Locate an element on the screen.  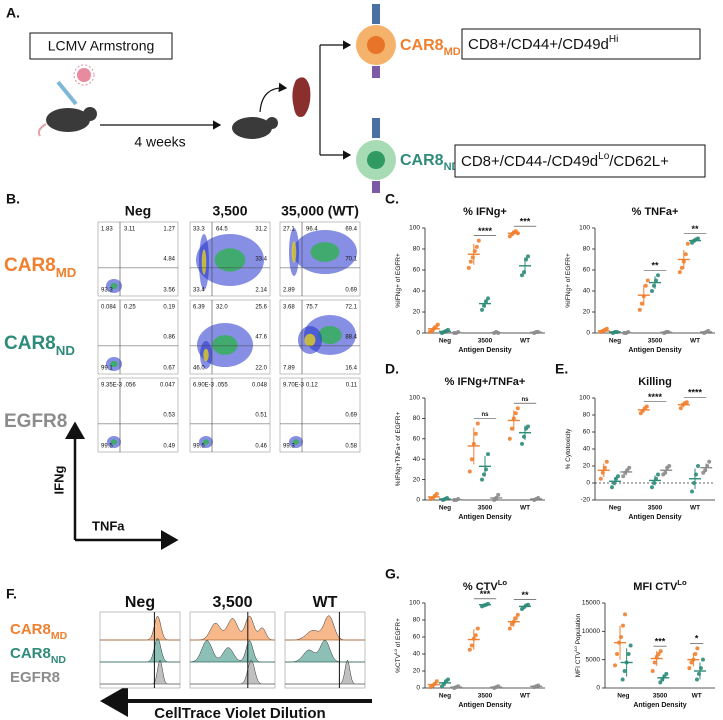
x-tick-label: WT is located at coordinates (525, 341).